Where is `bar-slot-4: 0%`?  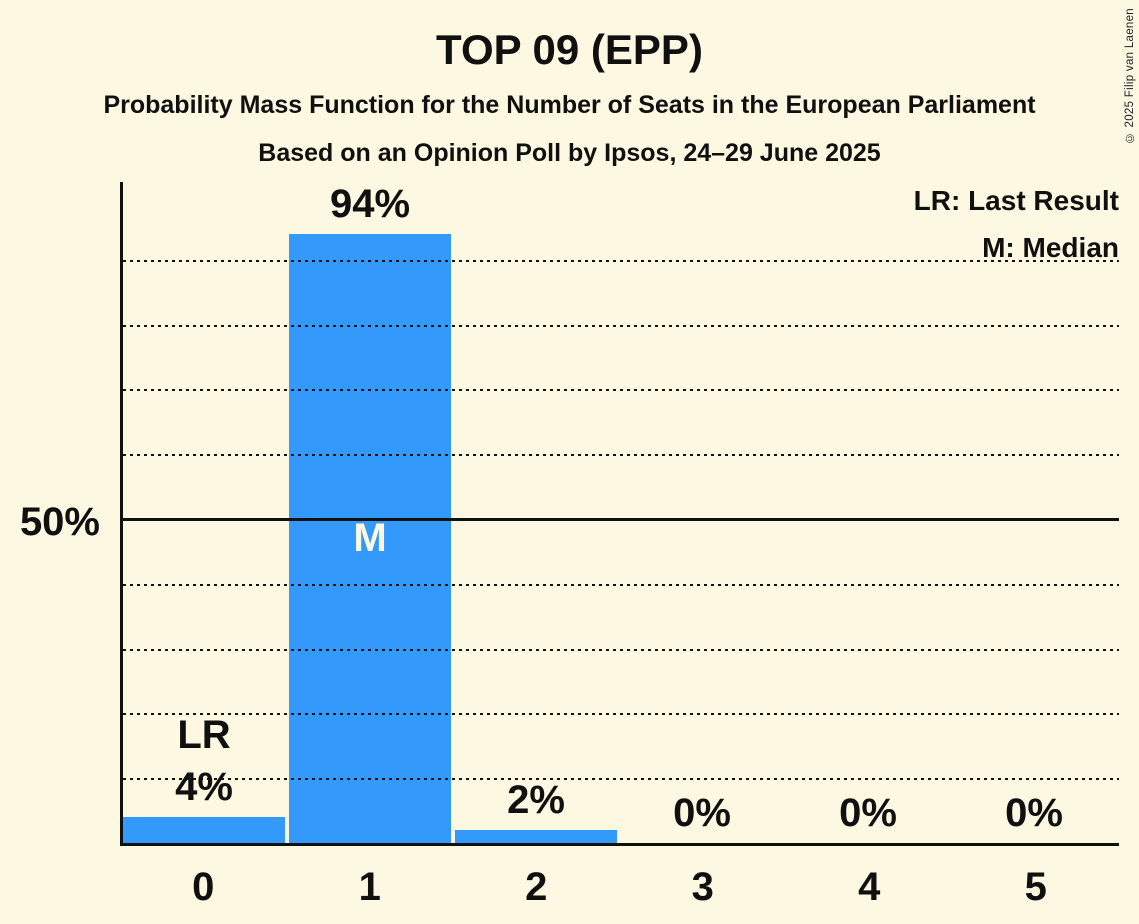
bar-slot-4: 0% is located at coordinates (870, 512).